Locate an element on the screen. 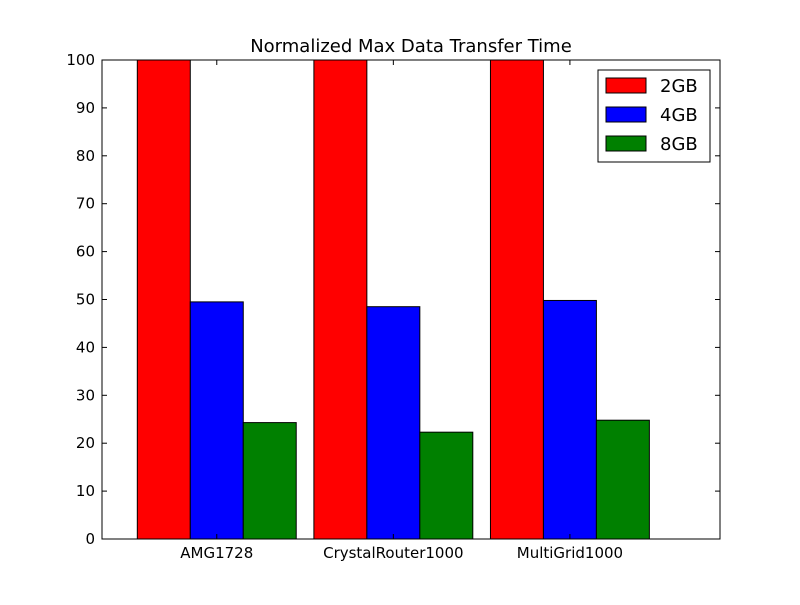 Image resolution: width=800 pixels, height=605 pixels. legend-swatch-8GB is located at coordinates (626, 143).